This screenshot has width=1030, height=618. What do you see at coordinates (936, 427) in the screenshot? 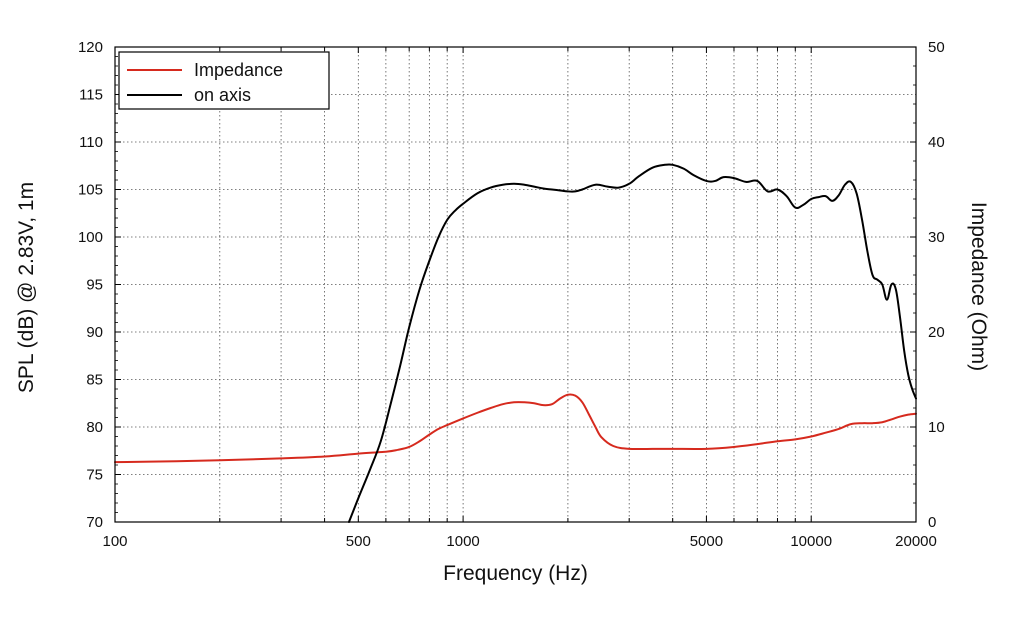
I see `y-right-tick-label: 10` at bounding box center [936, 427].